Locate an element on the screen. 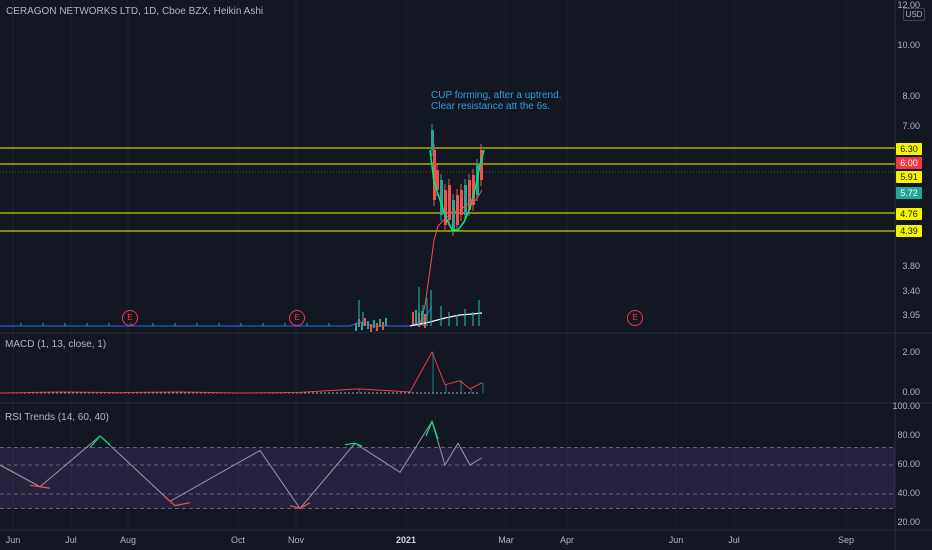  ma-price-badge: 5.72 is located at coordinates (909, 193).